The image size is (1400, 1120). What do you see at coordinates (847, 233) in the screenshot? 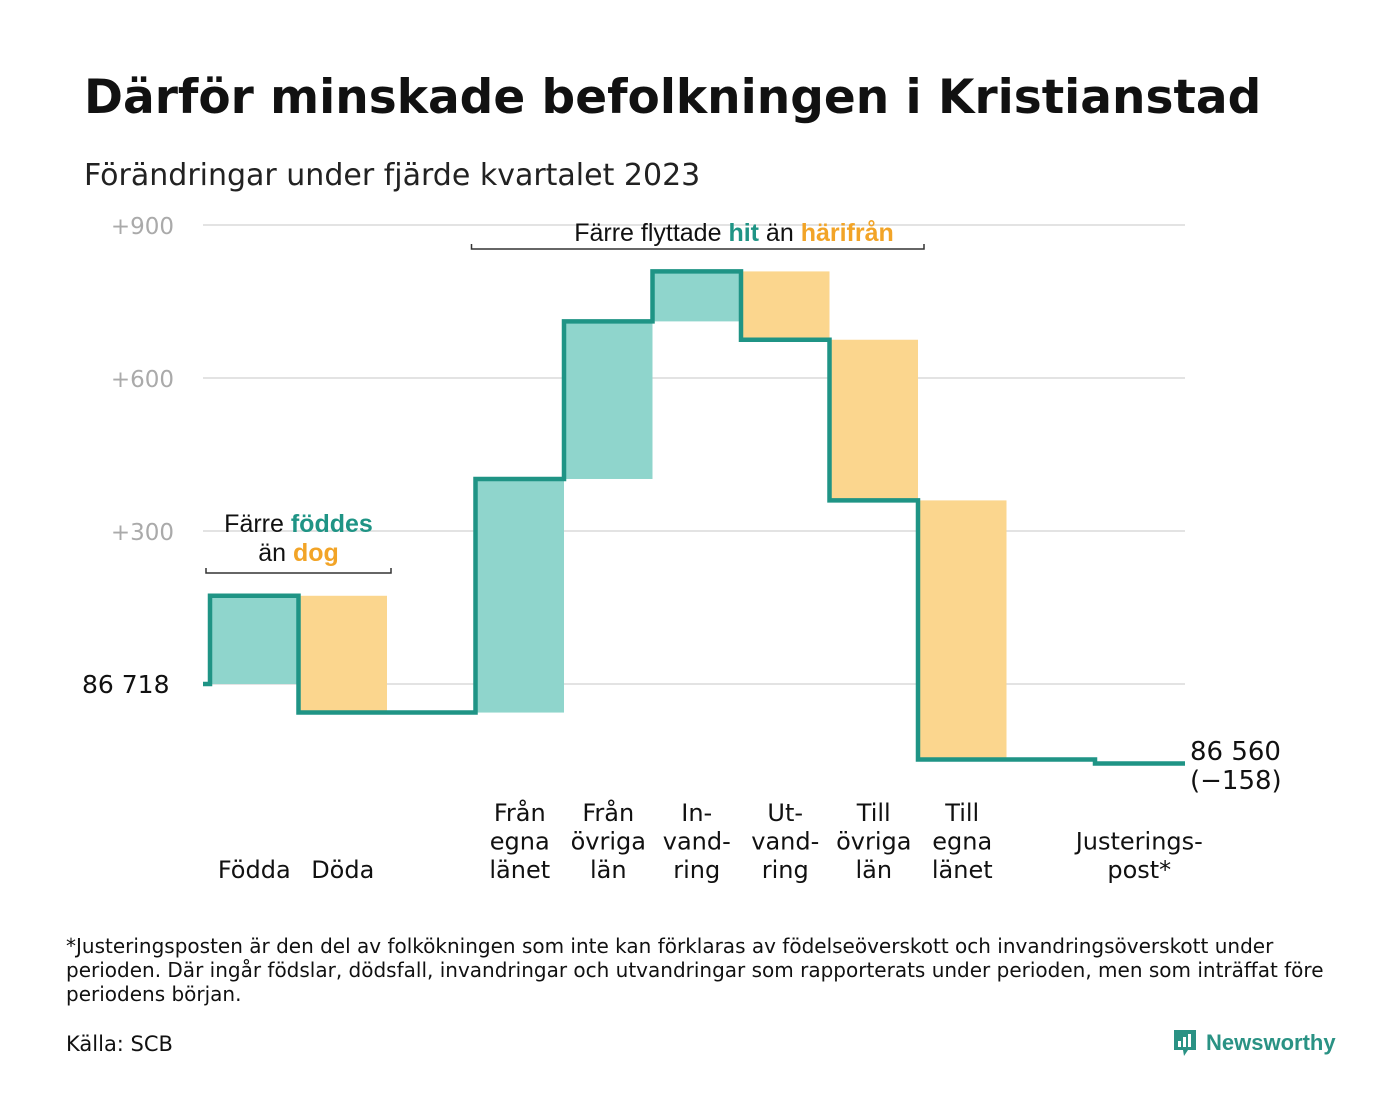
I see `annotation-part: härifrån` at bounding box center [847, 233].